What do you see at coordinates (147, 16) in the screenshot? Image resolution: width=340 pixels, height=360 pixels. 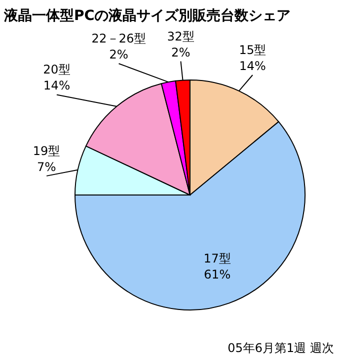 I see `title: 液晶一体型PCの液晶サイズ別販売台数シェア` at bounding box center [147, 16].